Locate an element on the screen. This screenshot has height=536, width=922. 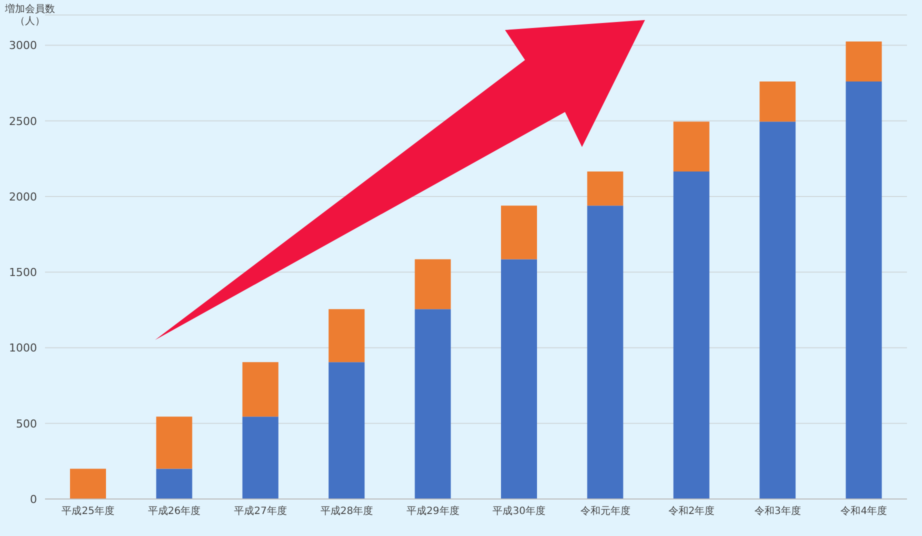
y-tick-label: 2500 is located at coordinates (23, 121).